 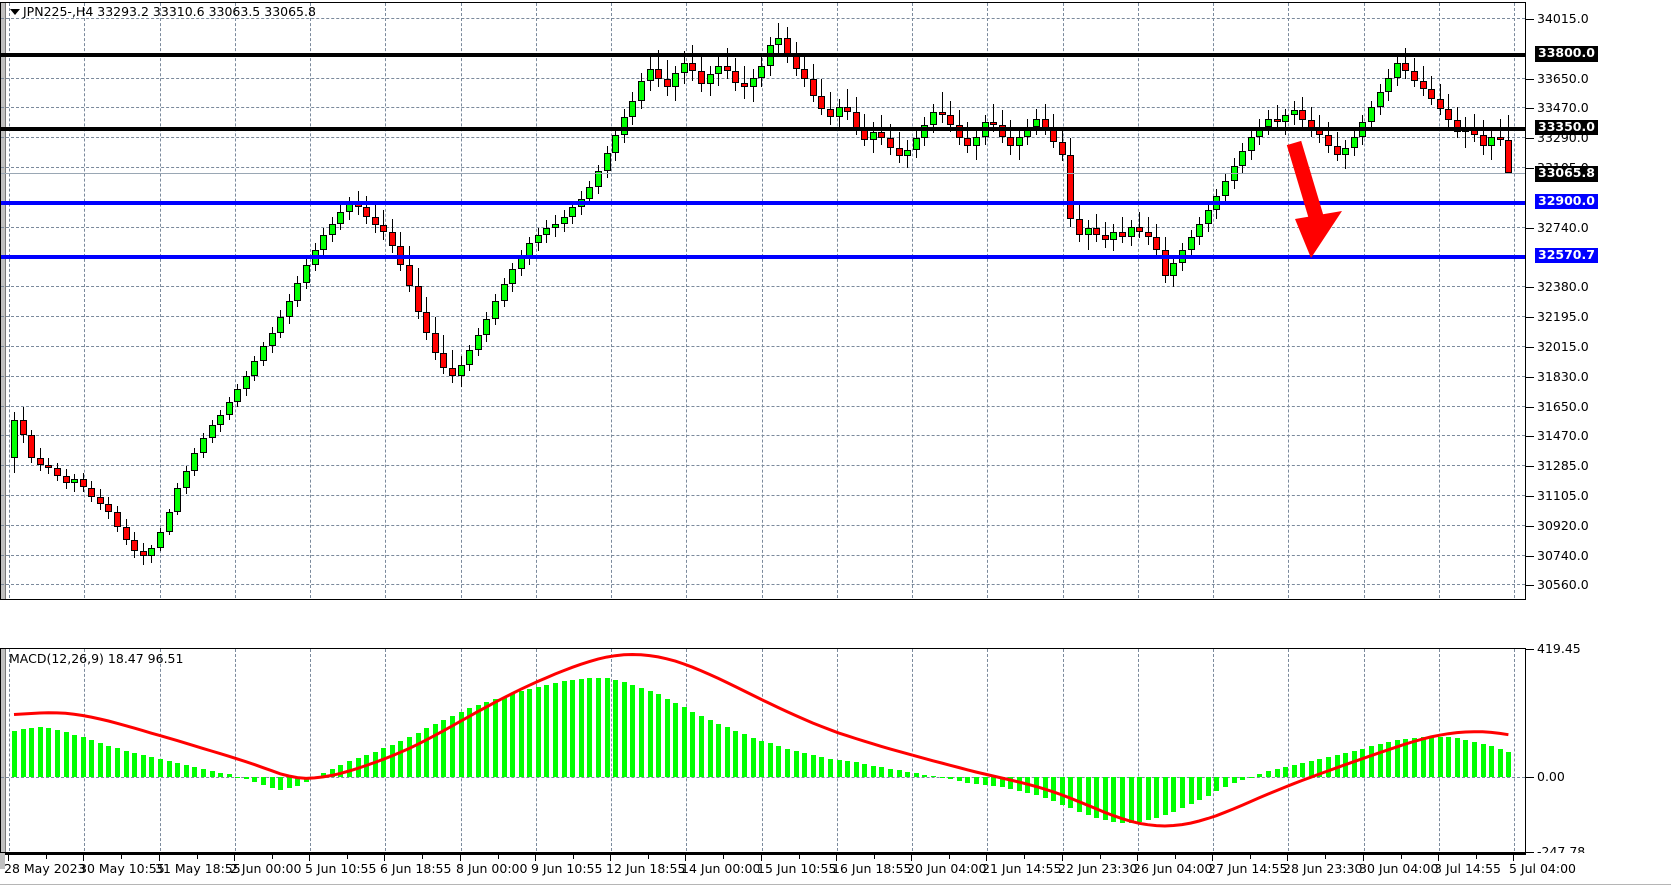 I want to click on panel-left-gutter, so click(x=3, y=301).